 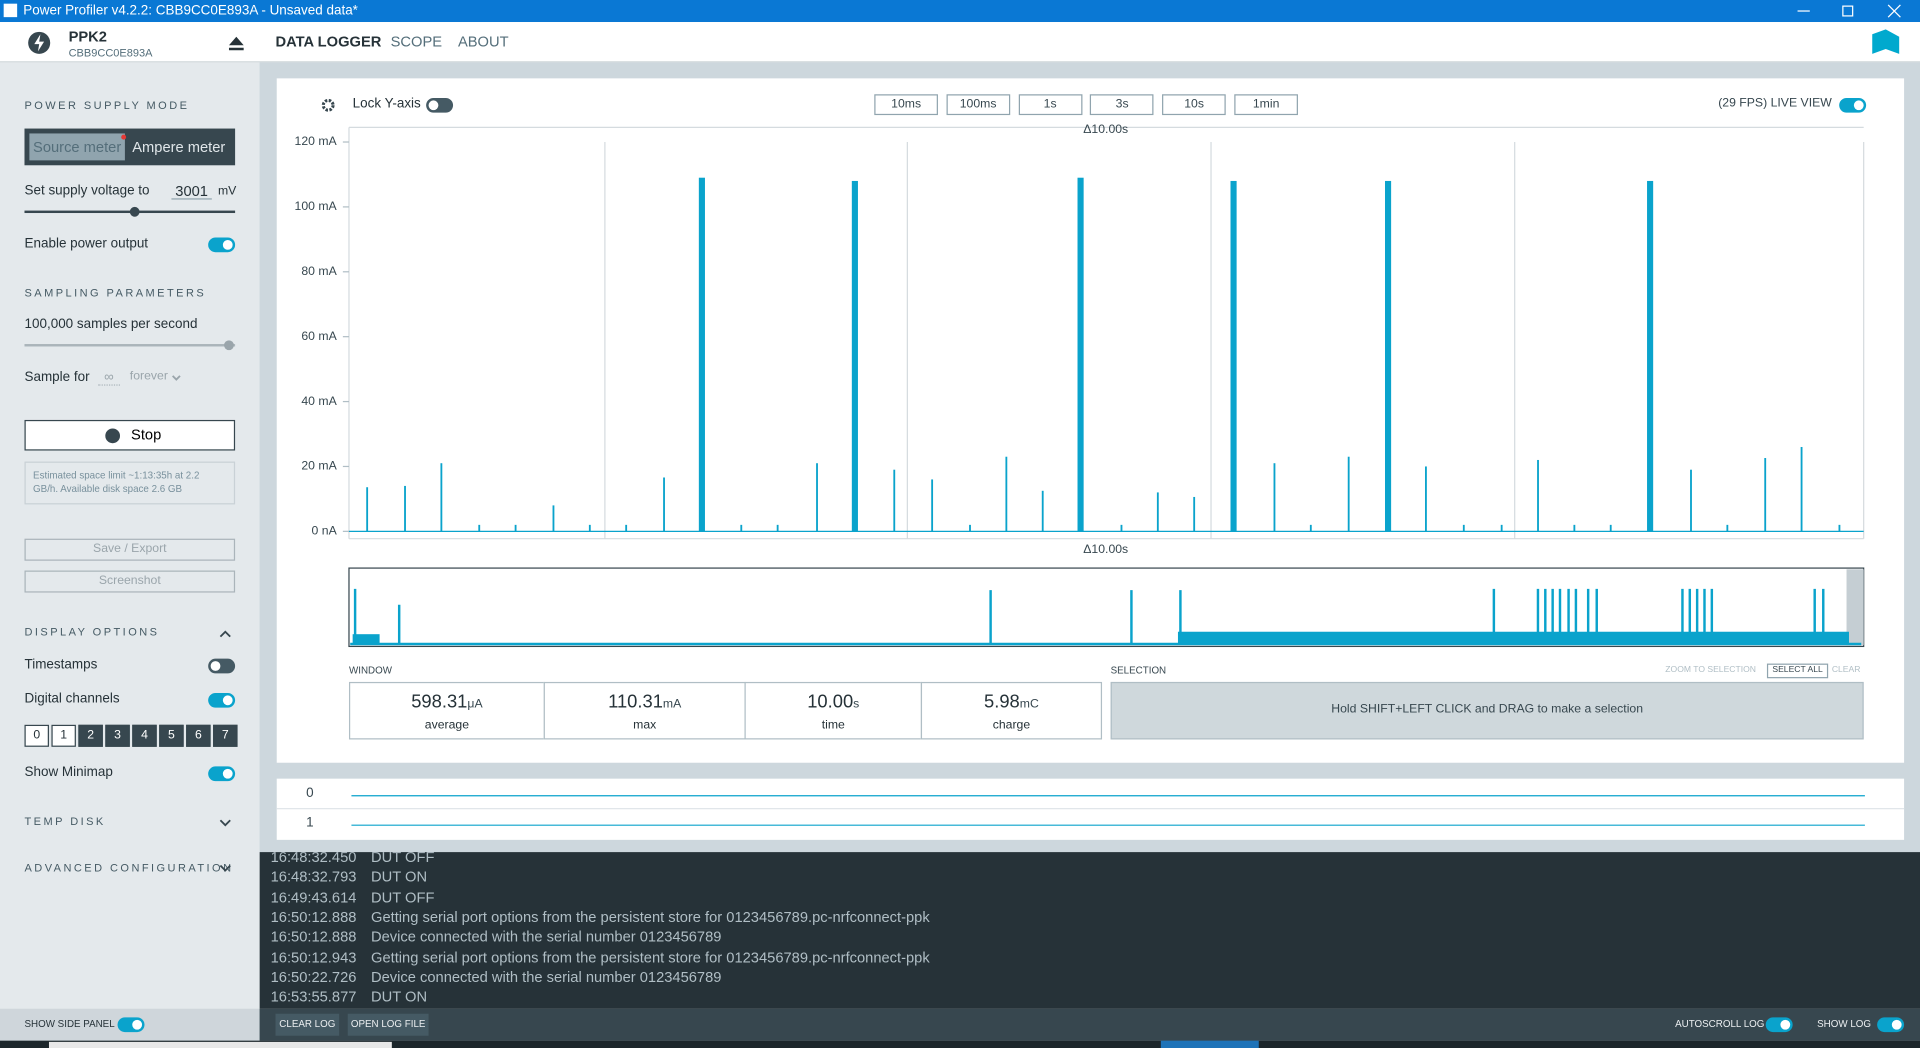 What do you see at coordinates (1846, 670) in the screenshot?
I see `selection-action: CLEAR` at bounding box center [1846, 670].